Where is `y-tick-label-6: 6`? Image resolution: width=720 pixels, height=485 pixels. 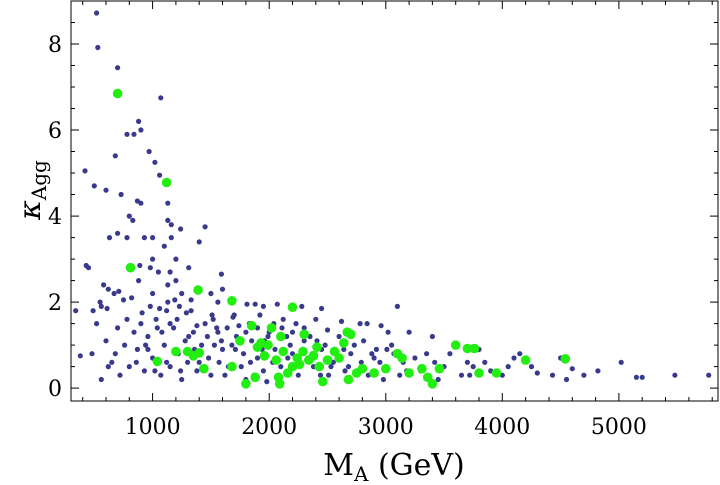
y-tick-label-6: 6 is located at coordinates (55, 131).